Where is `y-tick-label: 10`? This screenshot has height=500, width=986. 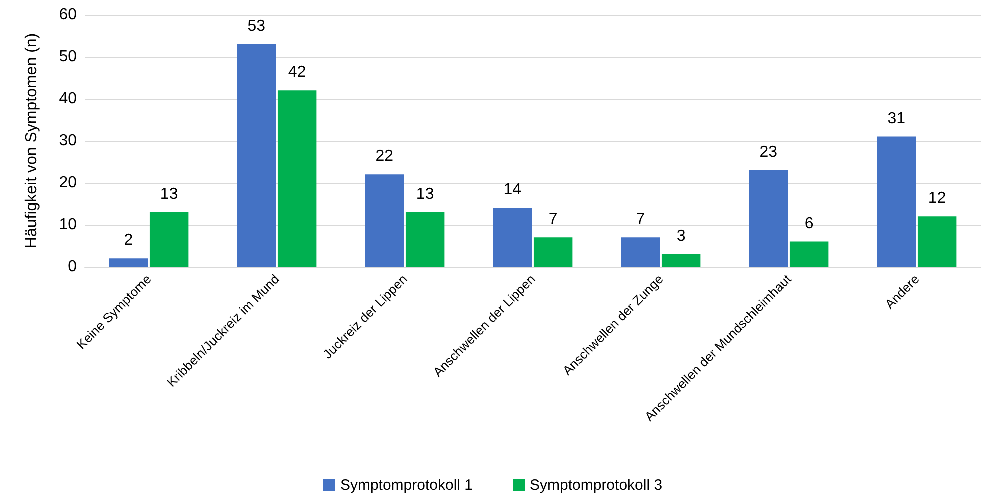 y-tick-label: 10 is located at coordinates (68, 225).